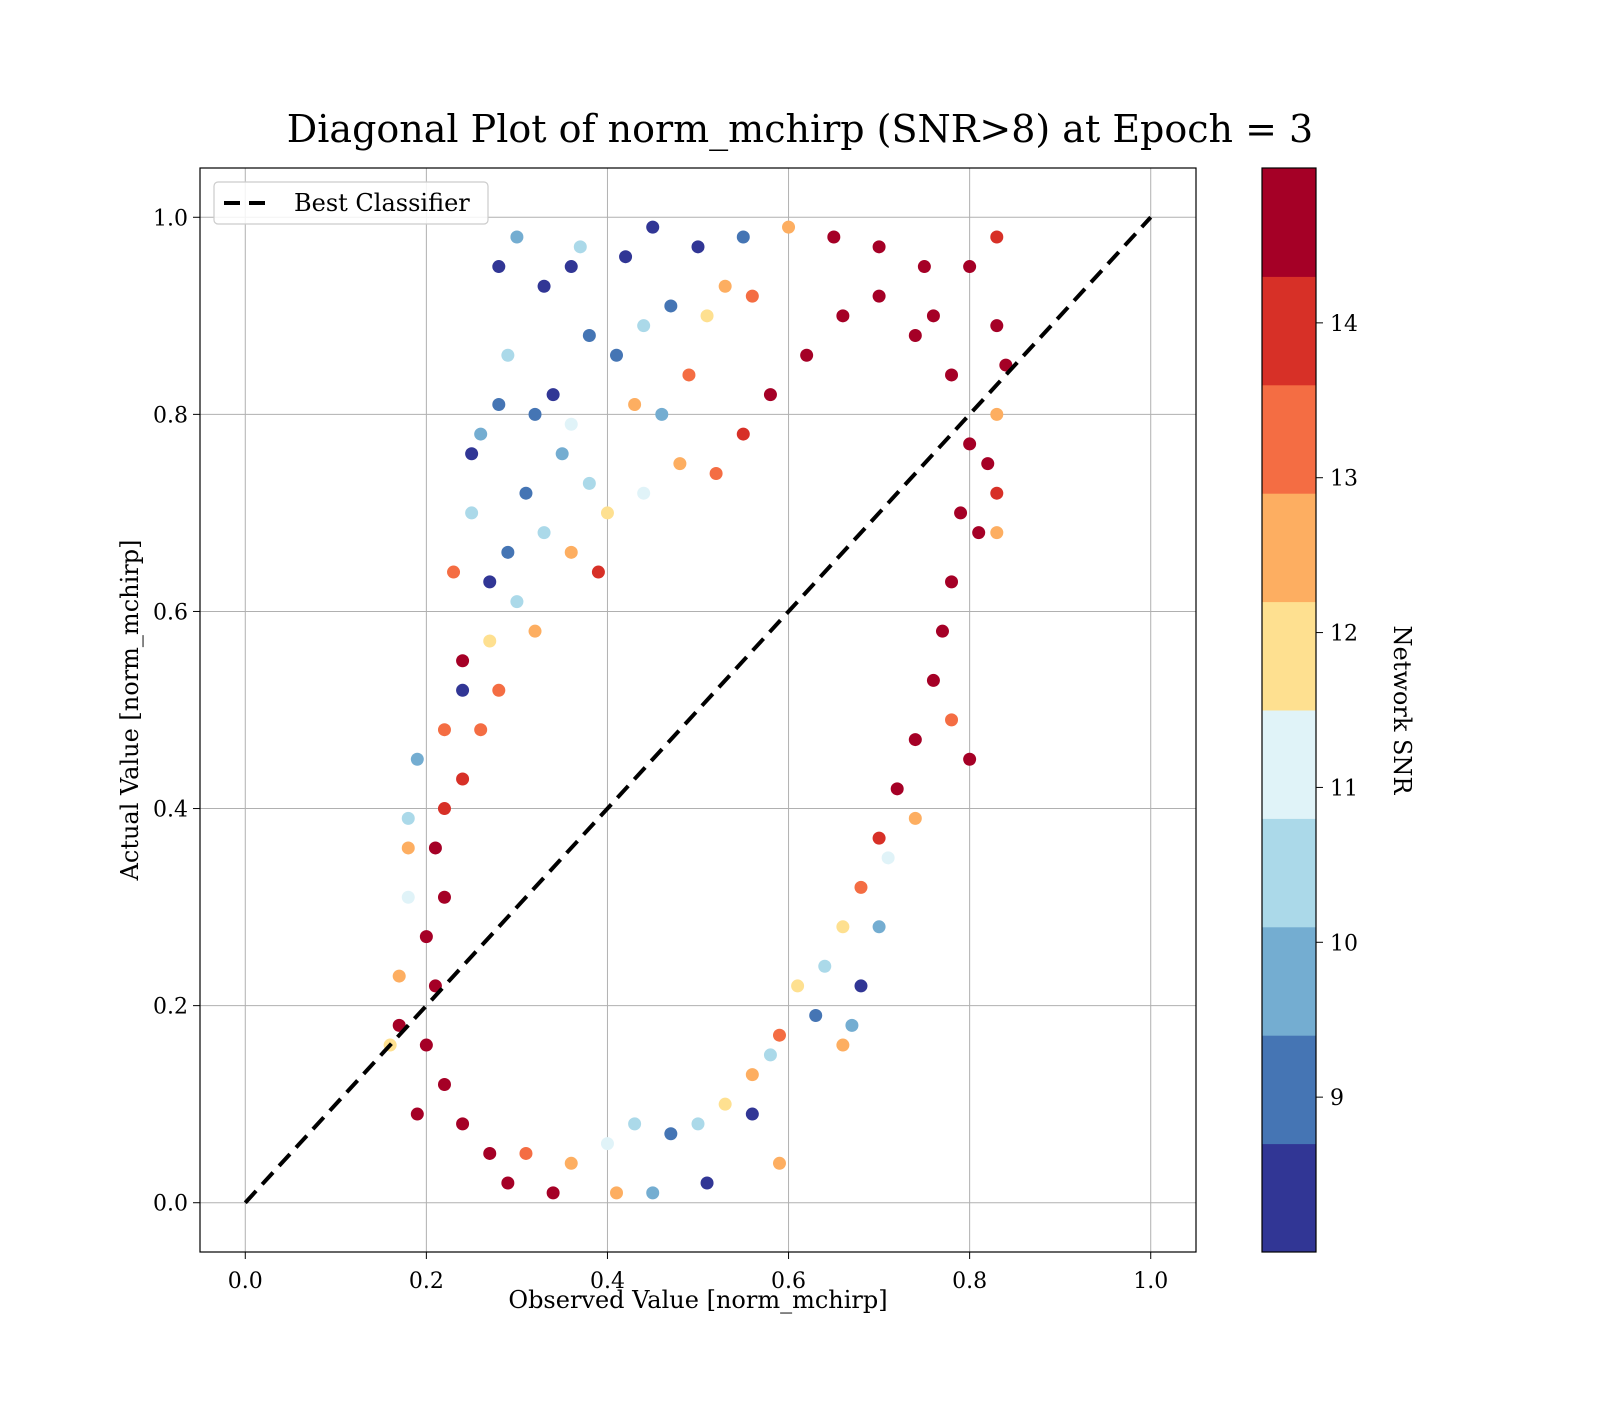  What do you see at coordinates (382, 203) in the screenshot?
I see `legend-label-best-classifier: Best Classifier` at bounding box center [382, 203].